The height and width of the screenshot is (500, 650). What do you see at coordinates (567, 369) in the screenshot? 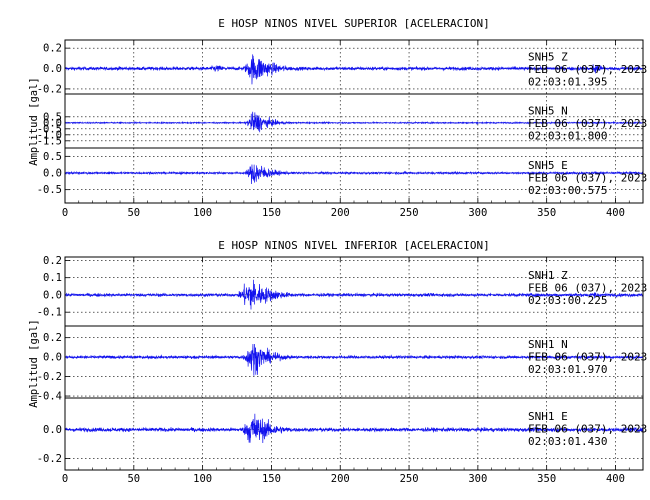
I see `record-time: 02:03:01.970` at bounding box center [567, 369].